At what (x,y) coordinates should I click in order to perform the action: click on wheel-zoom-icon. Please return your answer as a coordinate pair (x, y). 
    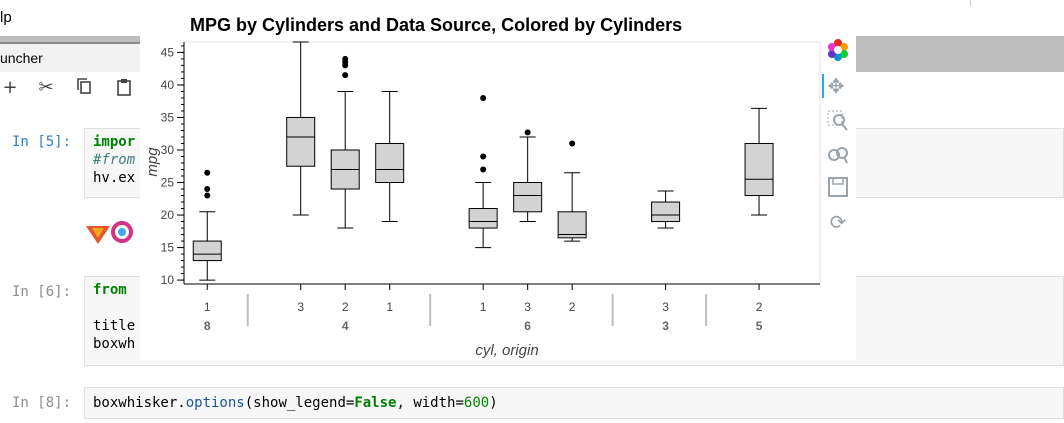
    Looking at the image, I should click on (838, 156).